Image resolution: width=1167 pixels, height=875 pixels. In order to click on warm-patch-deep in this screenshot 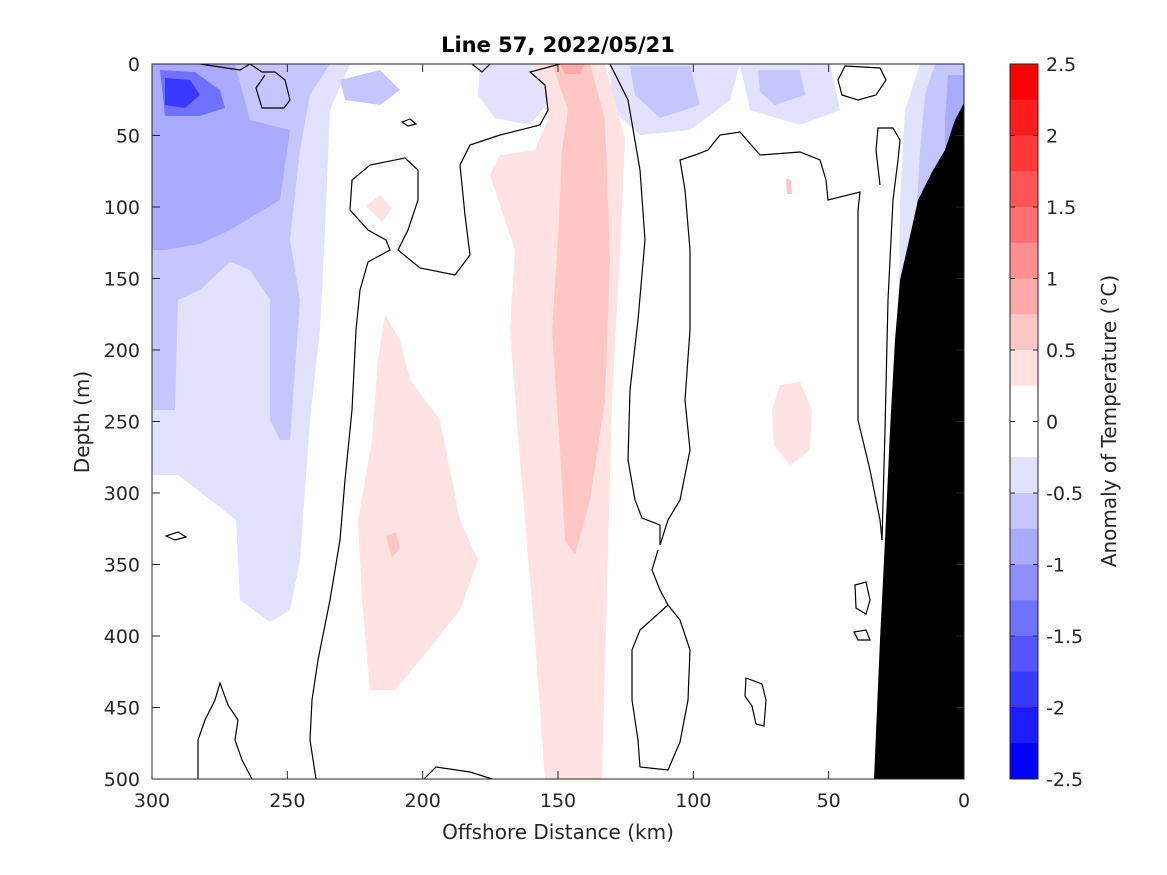, I will do `click(792, 423)`.